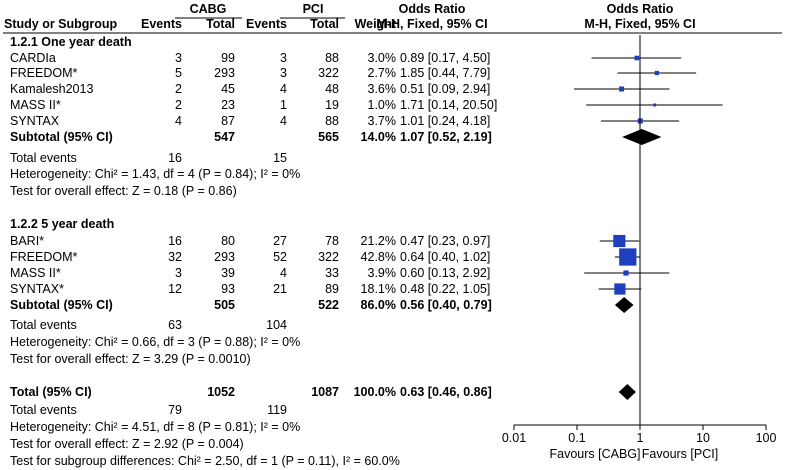 The height and width of the screenshot is (470, 785). What do you see at coordinates (44, 257) in the screenshot?
I see `study-name: FREEDOM*` at bounding box center [44, 257].